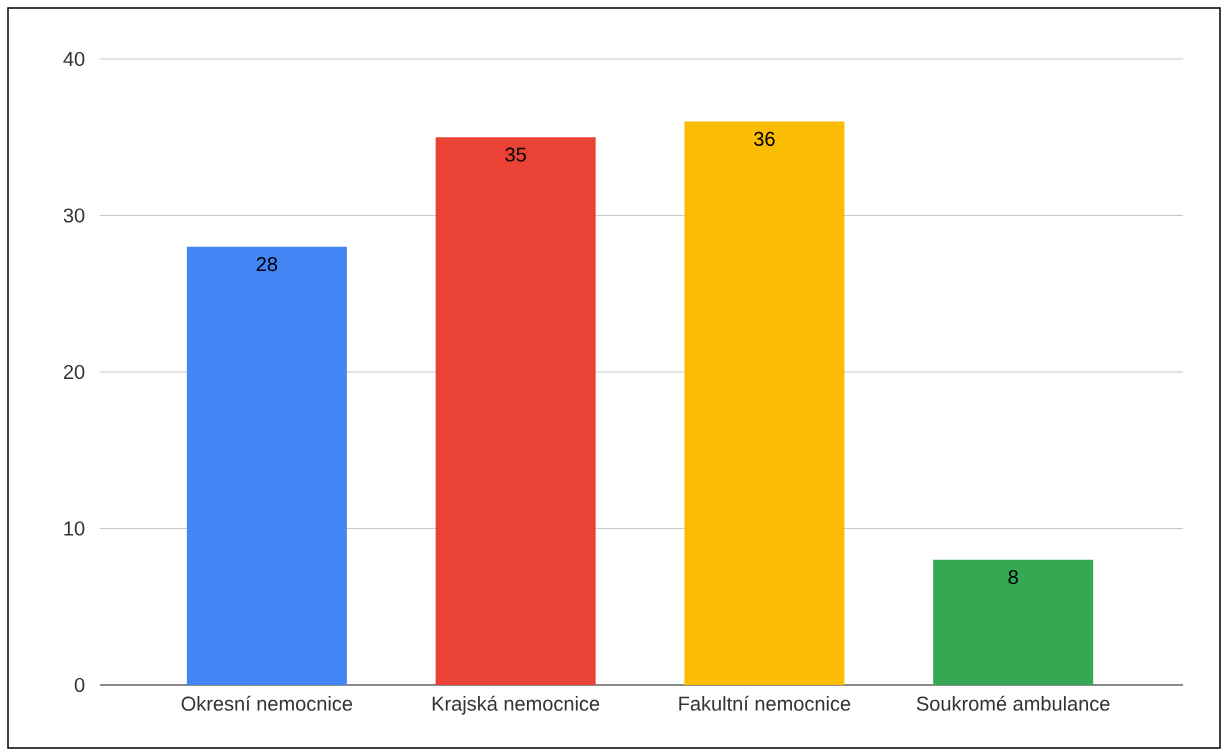  I want to click on x-tick-label: Fakultní nemocnice, so click(765, 703).